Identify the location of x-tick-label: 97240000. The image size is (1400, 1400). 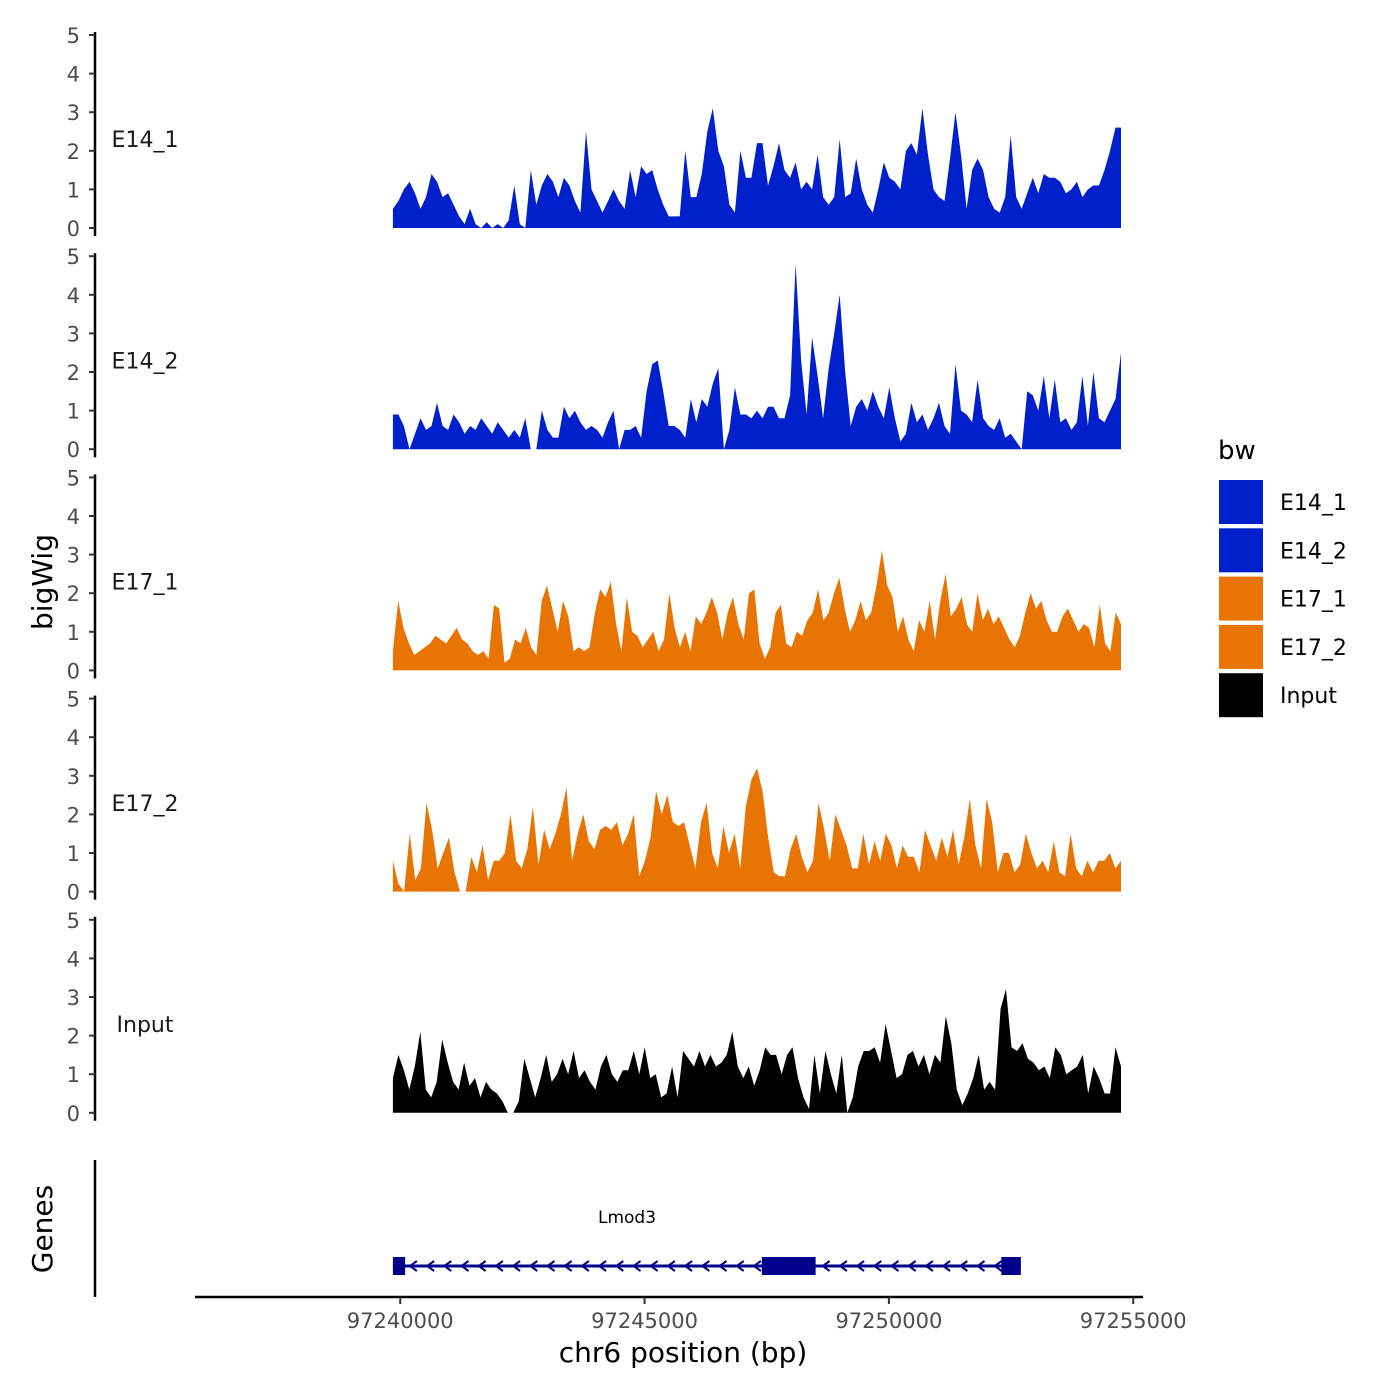
(400, 1321).